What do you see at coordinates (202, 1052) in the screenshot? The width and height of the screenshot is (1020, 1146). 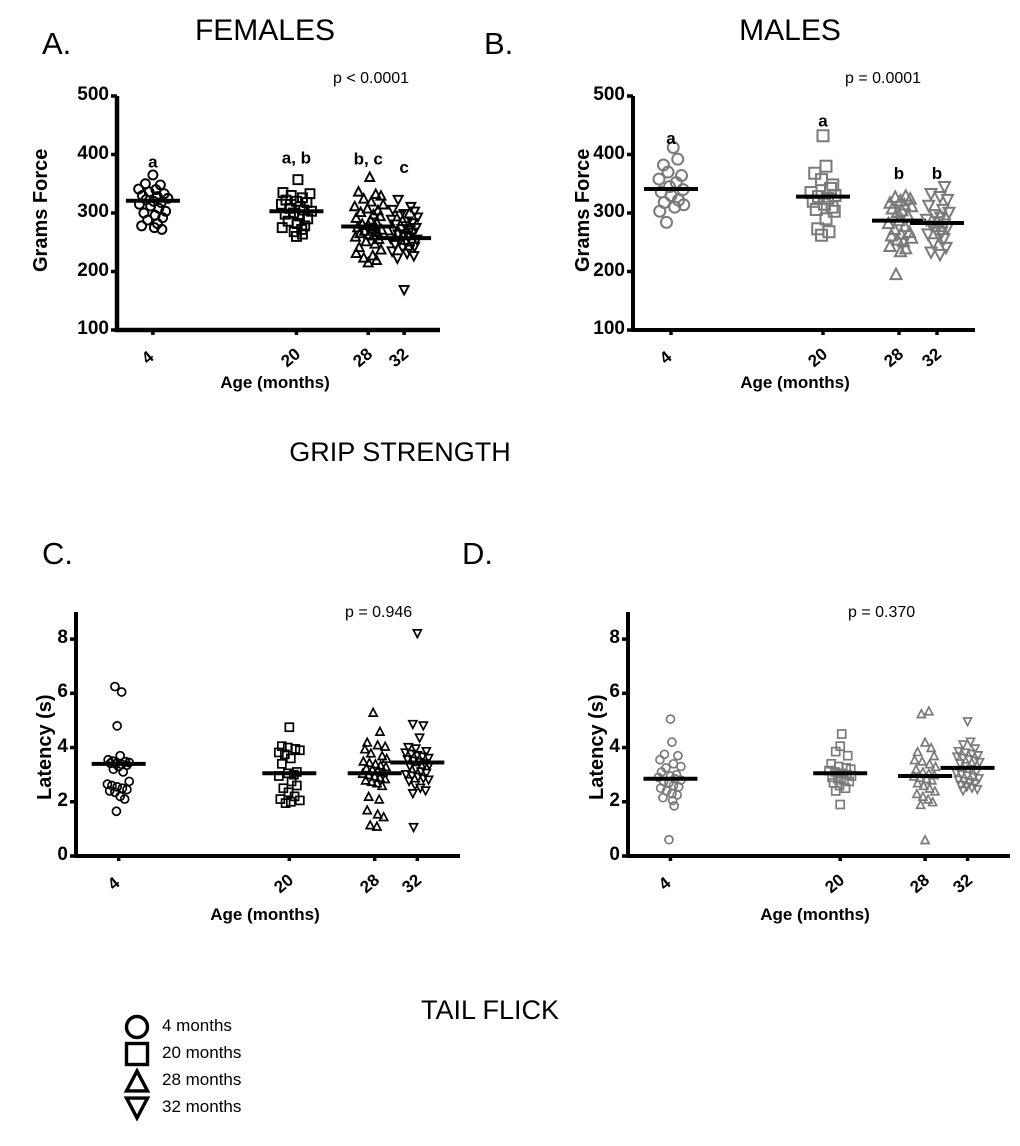 I see `legend-label-1: 20 months` at bounding box center [202, 1052].